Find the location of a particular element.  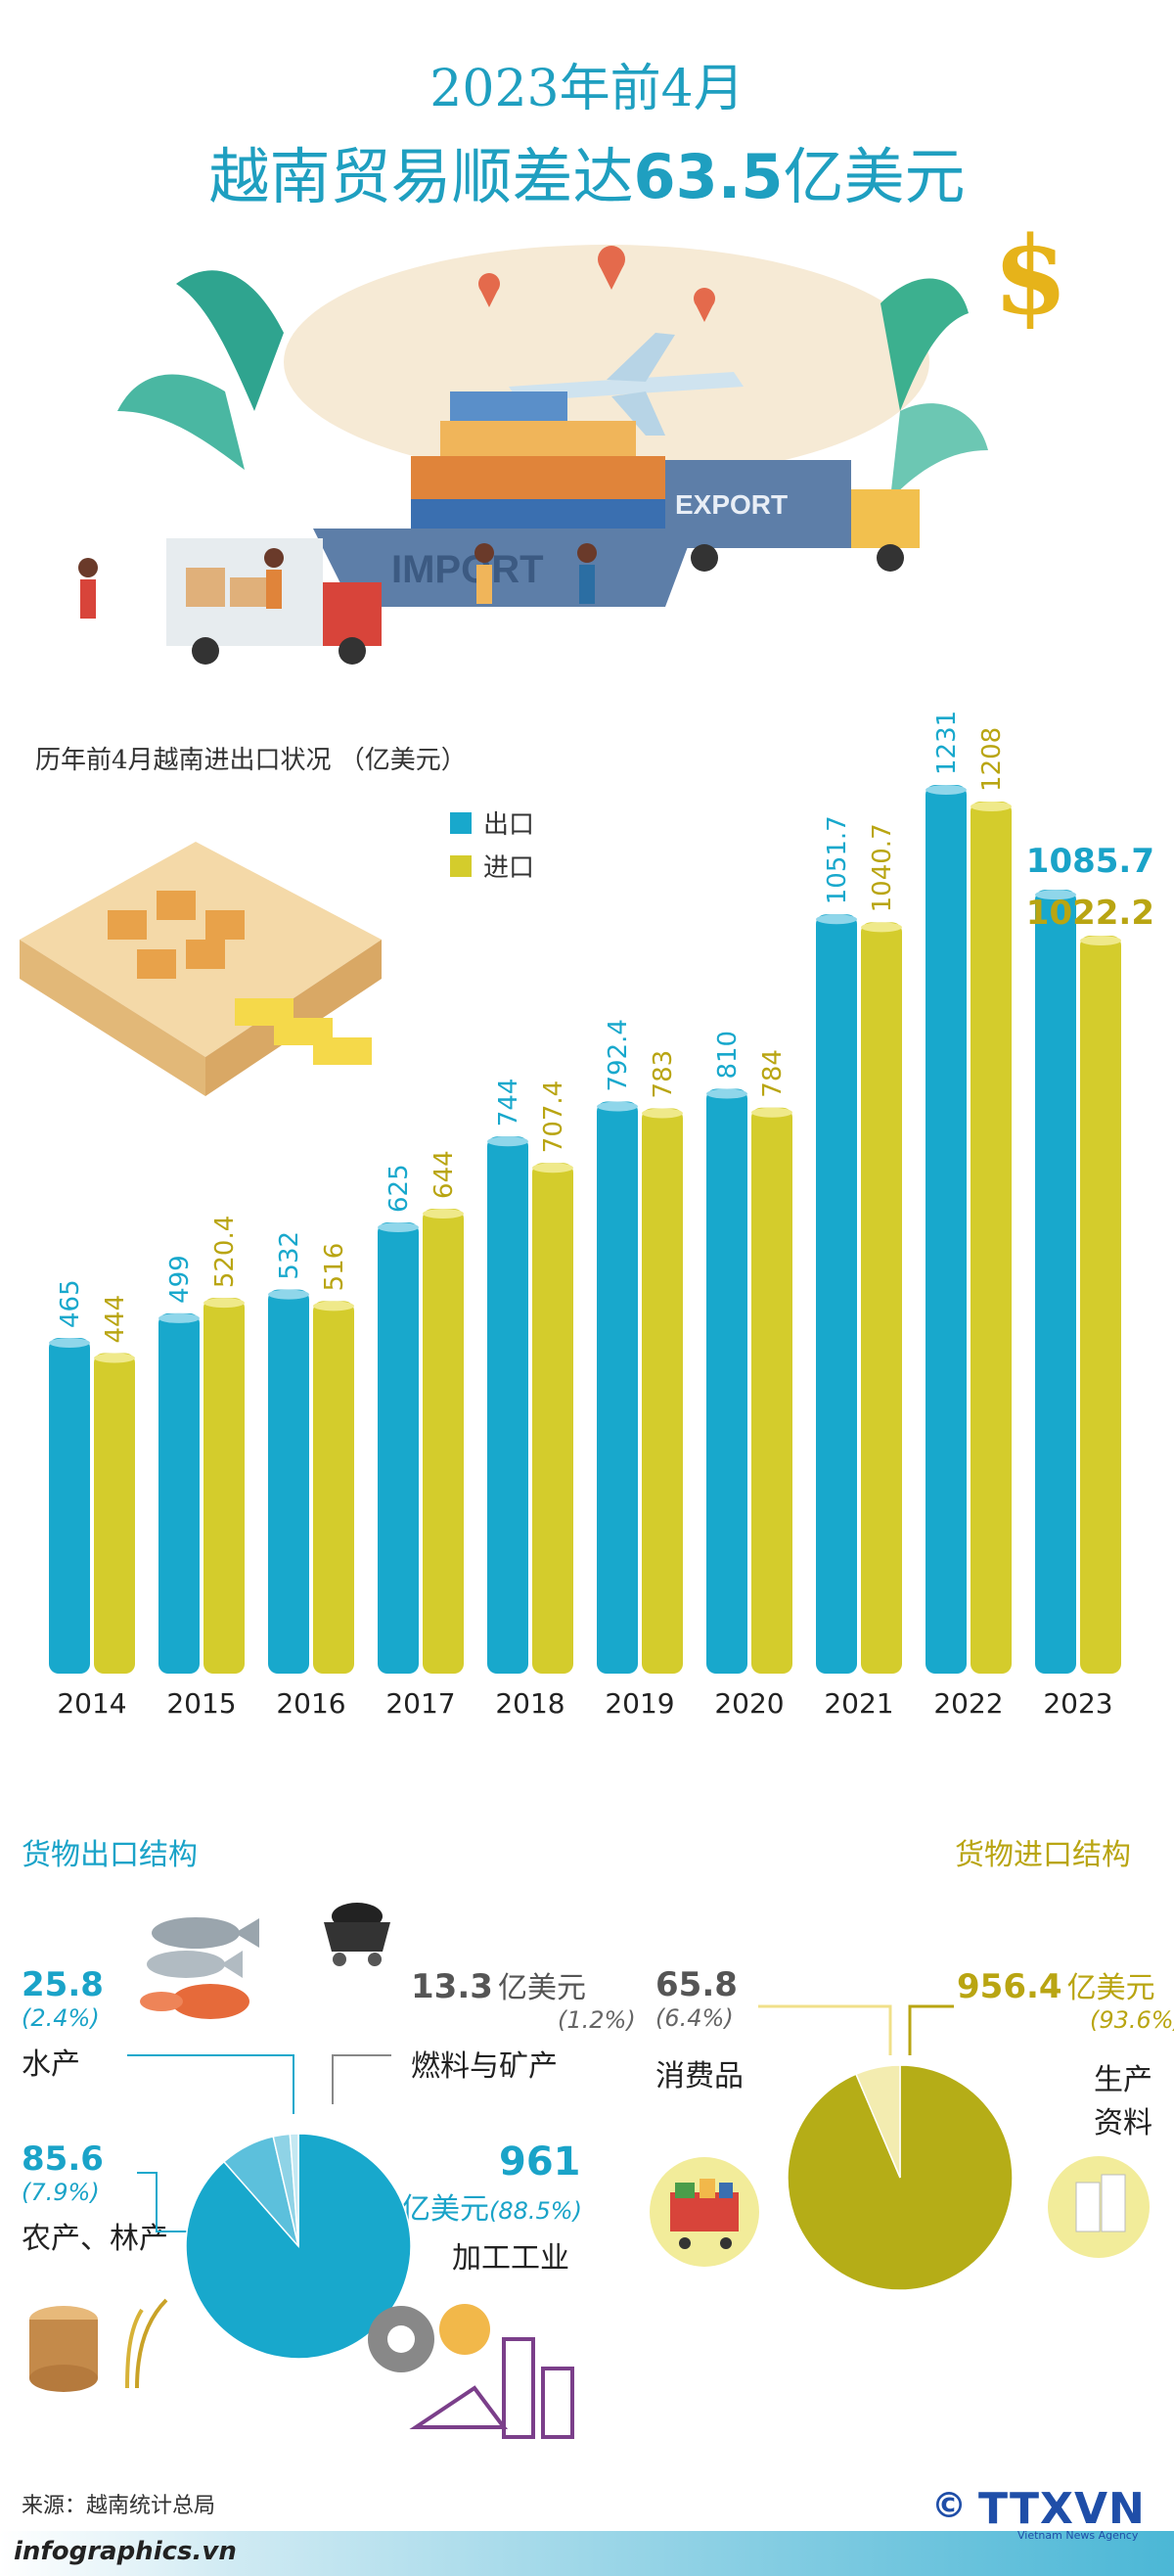

x-tick-2018: 2018 is located at coordinates (529, 1703).